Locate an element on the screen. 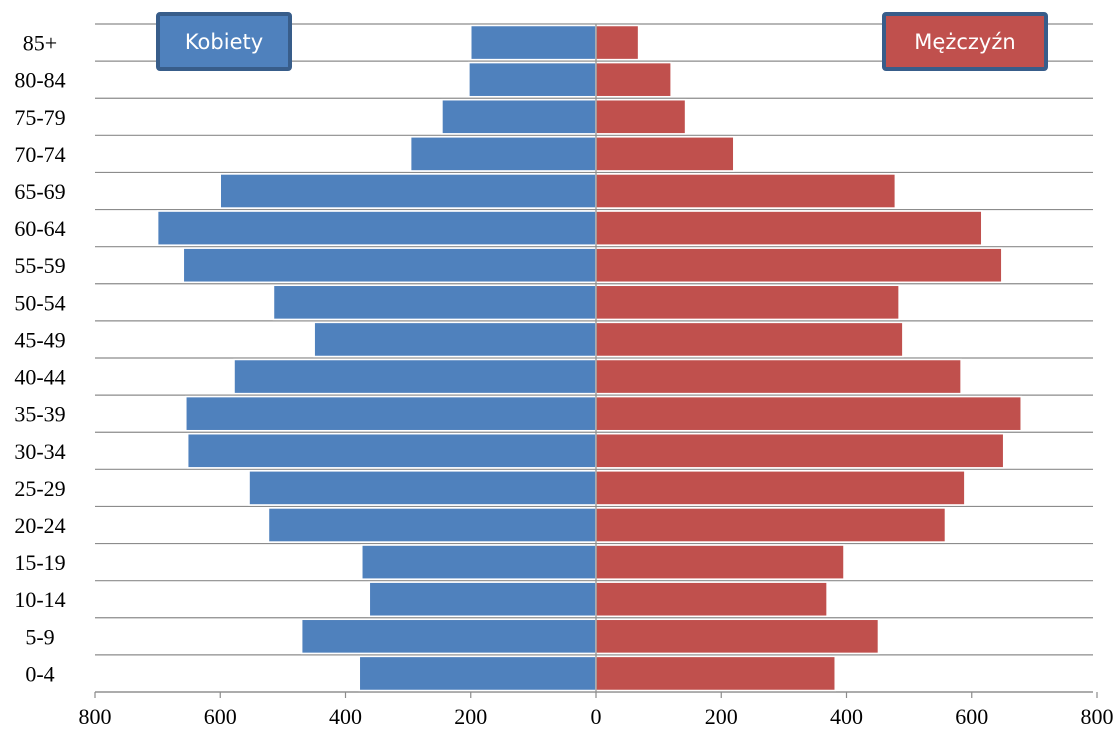  category-label: 30-34 is located at coordinates (39, 451).